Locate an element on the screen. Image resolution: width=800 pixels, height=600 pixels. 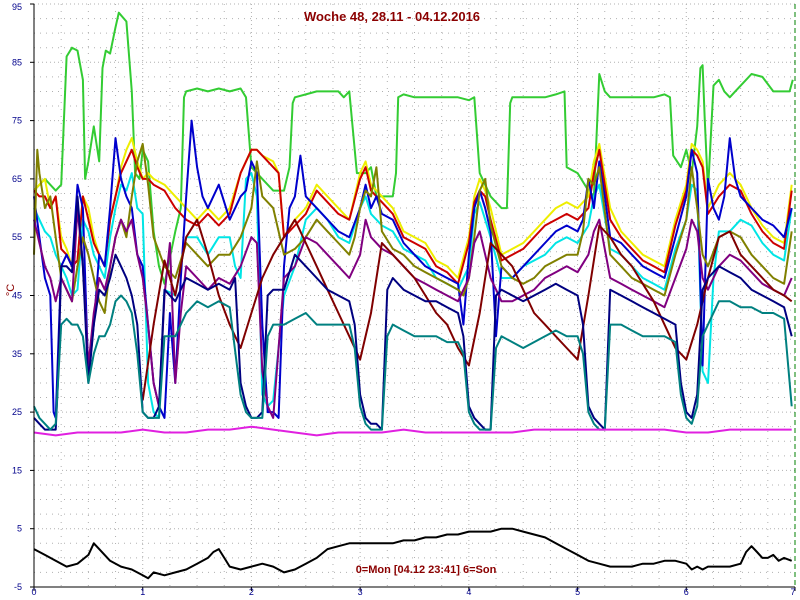
y-axis-label: °C is located at coordinates (11, 290).